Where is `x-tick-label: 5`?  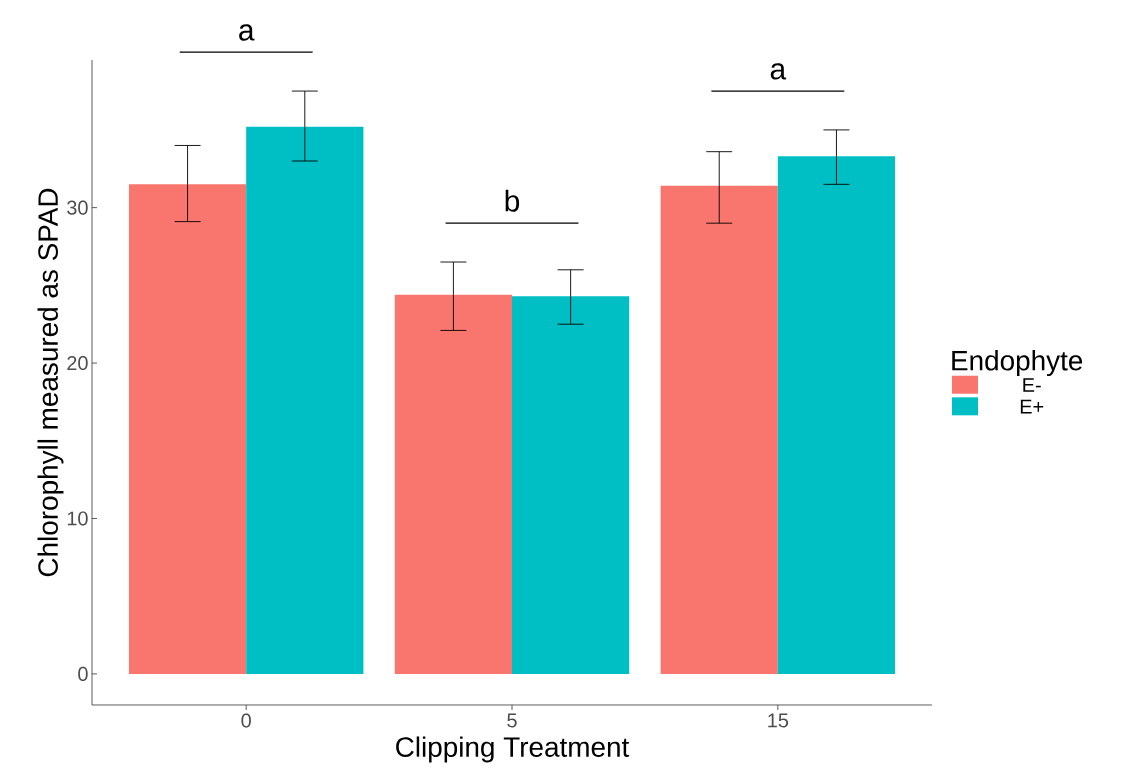
x-tick-label: 5 is located at coordinates (512, 720).